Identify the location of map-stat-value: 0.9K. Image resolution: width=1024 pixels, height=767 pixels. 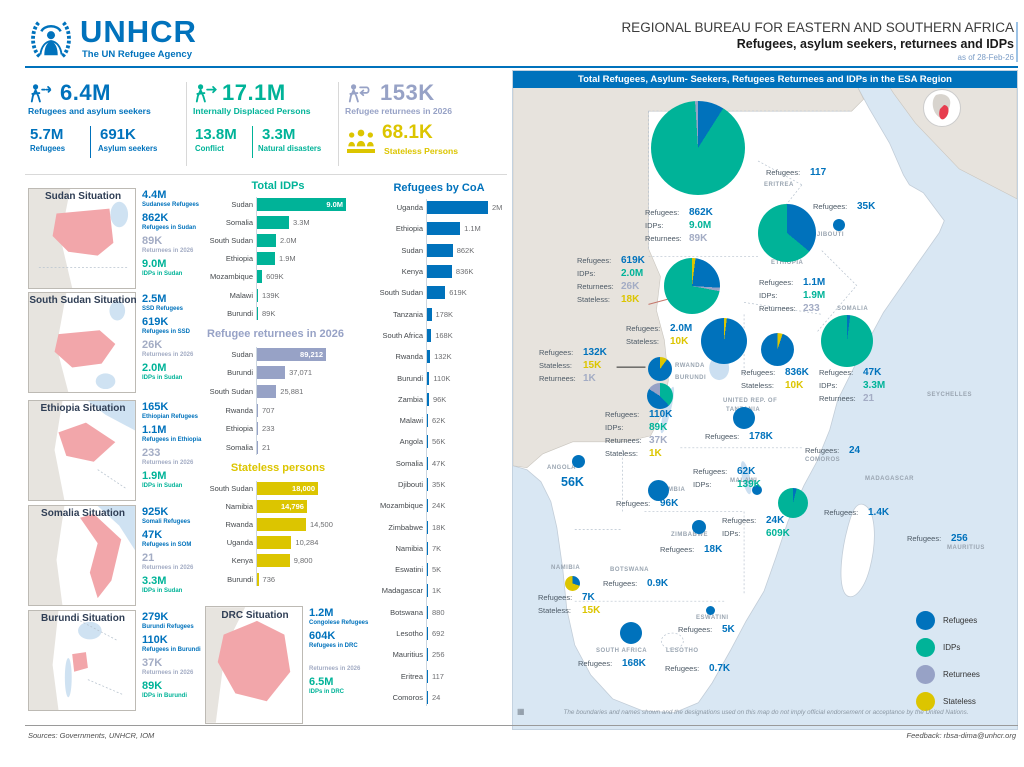
(658, 583).